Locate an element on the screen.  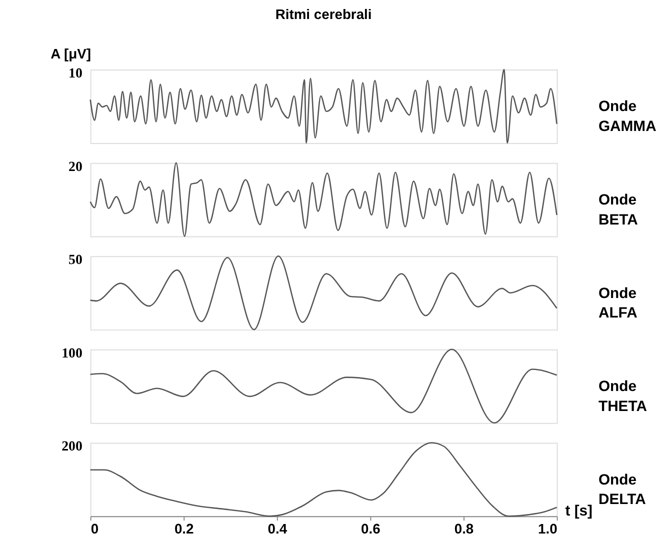
text: 100 is located at coordinates (72, 354).